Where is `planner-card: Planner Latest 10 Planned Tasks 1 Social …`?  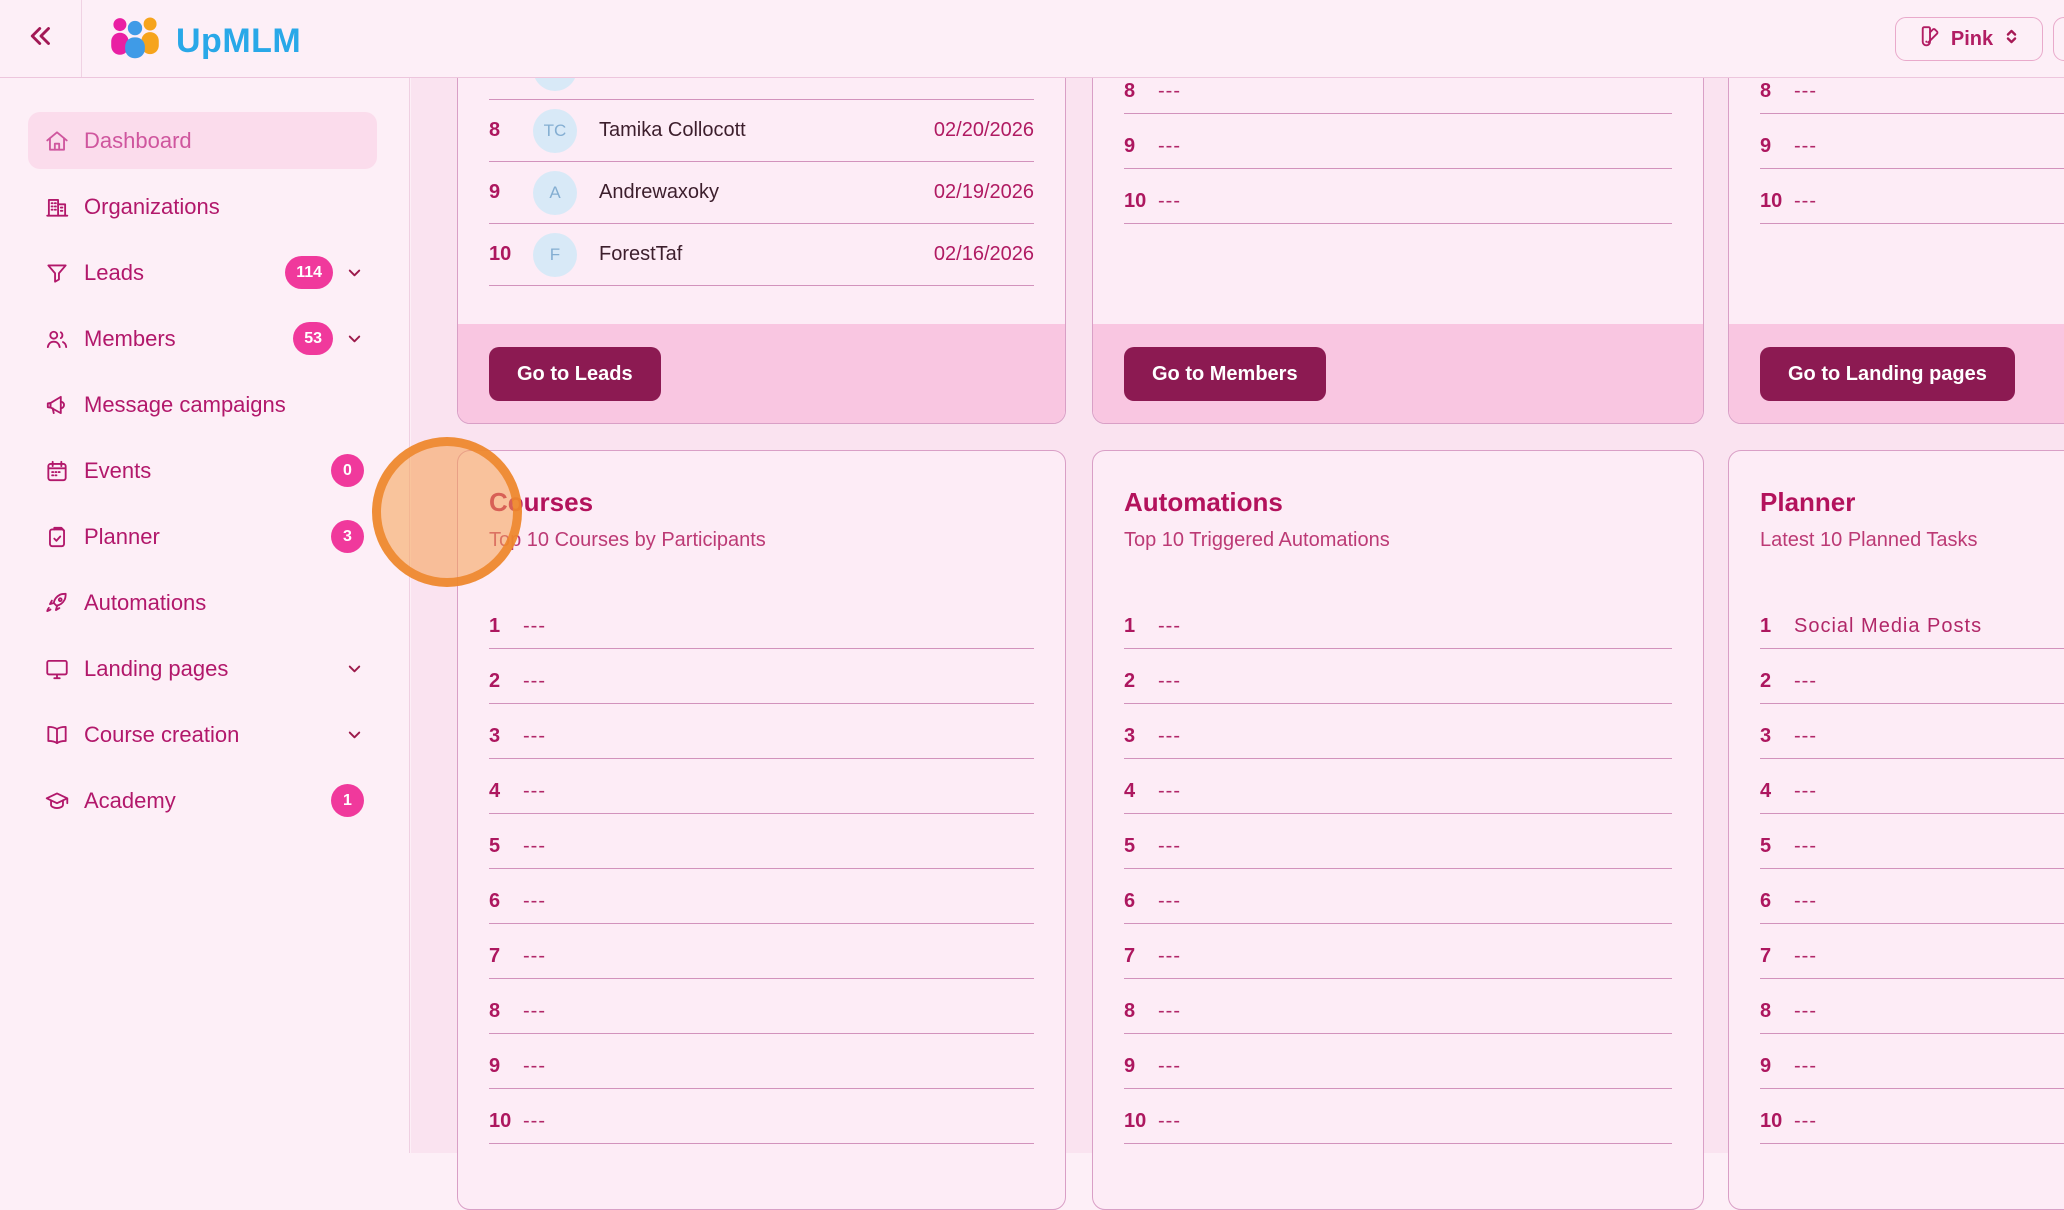
planner-card: Planner Latest 10 Planned Tasks 1 Social … is located at coordinates (1896, 830).